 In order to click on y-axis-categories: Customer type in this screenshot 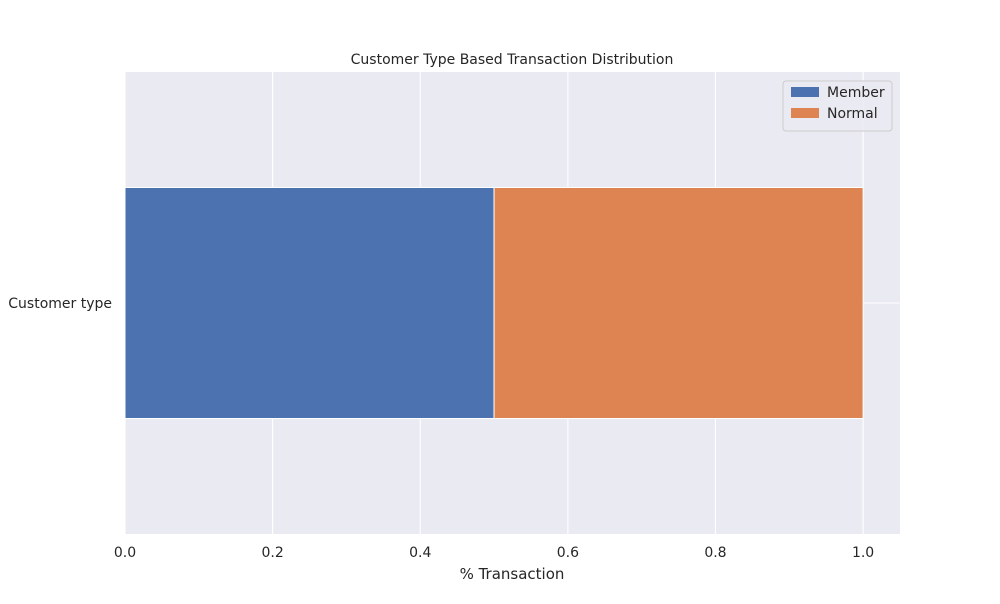, I will do `click(60, 304)`.